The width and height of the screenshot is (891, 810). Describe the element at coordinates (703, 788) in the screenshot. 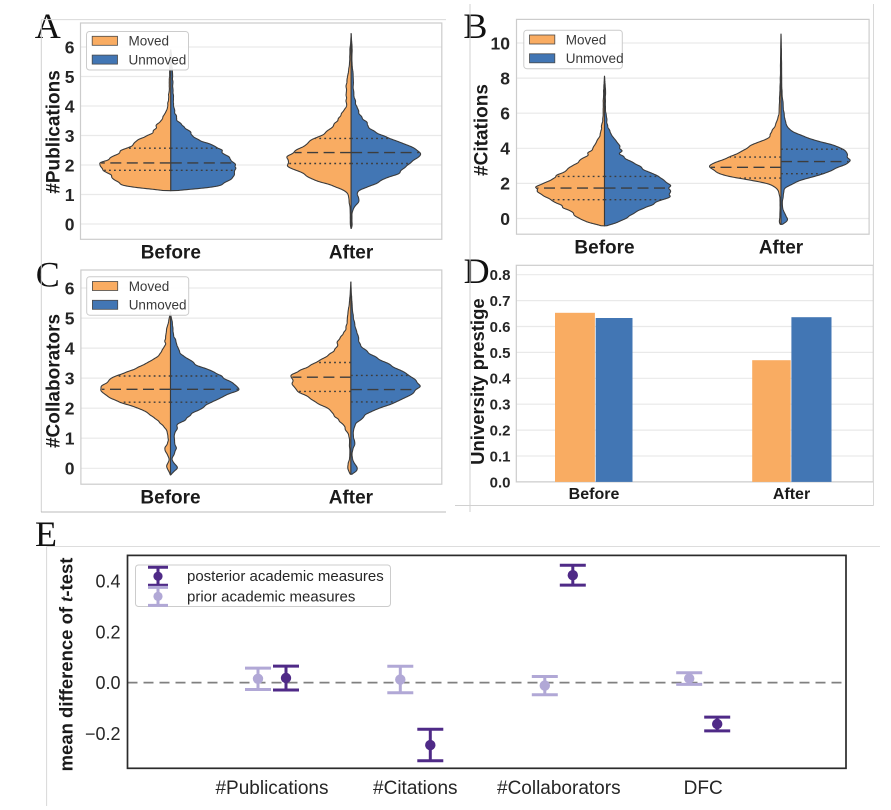

I see `svg-text: DFC` at that location.